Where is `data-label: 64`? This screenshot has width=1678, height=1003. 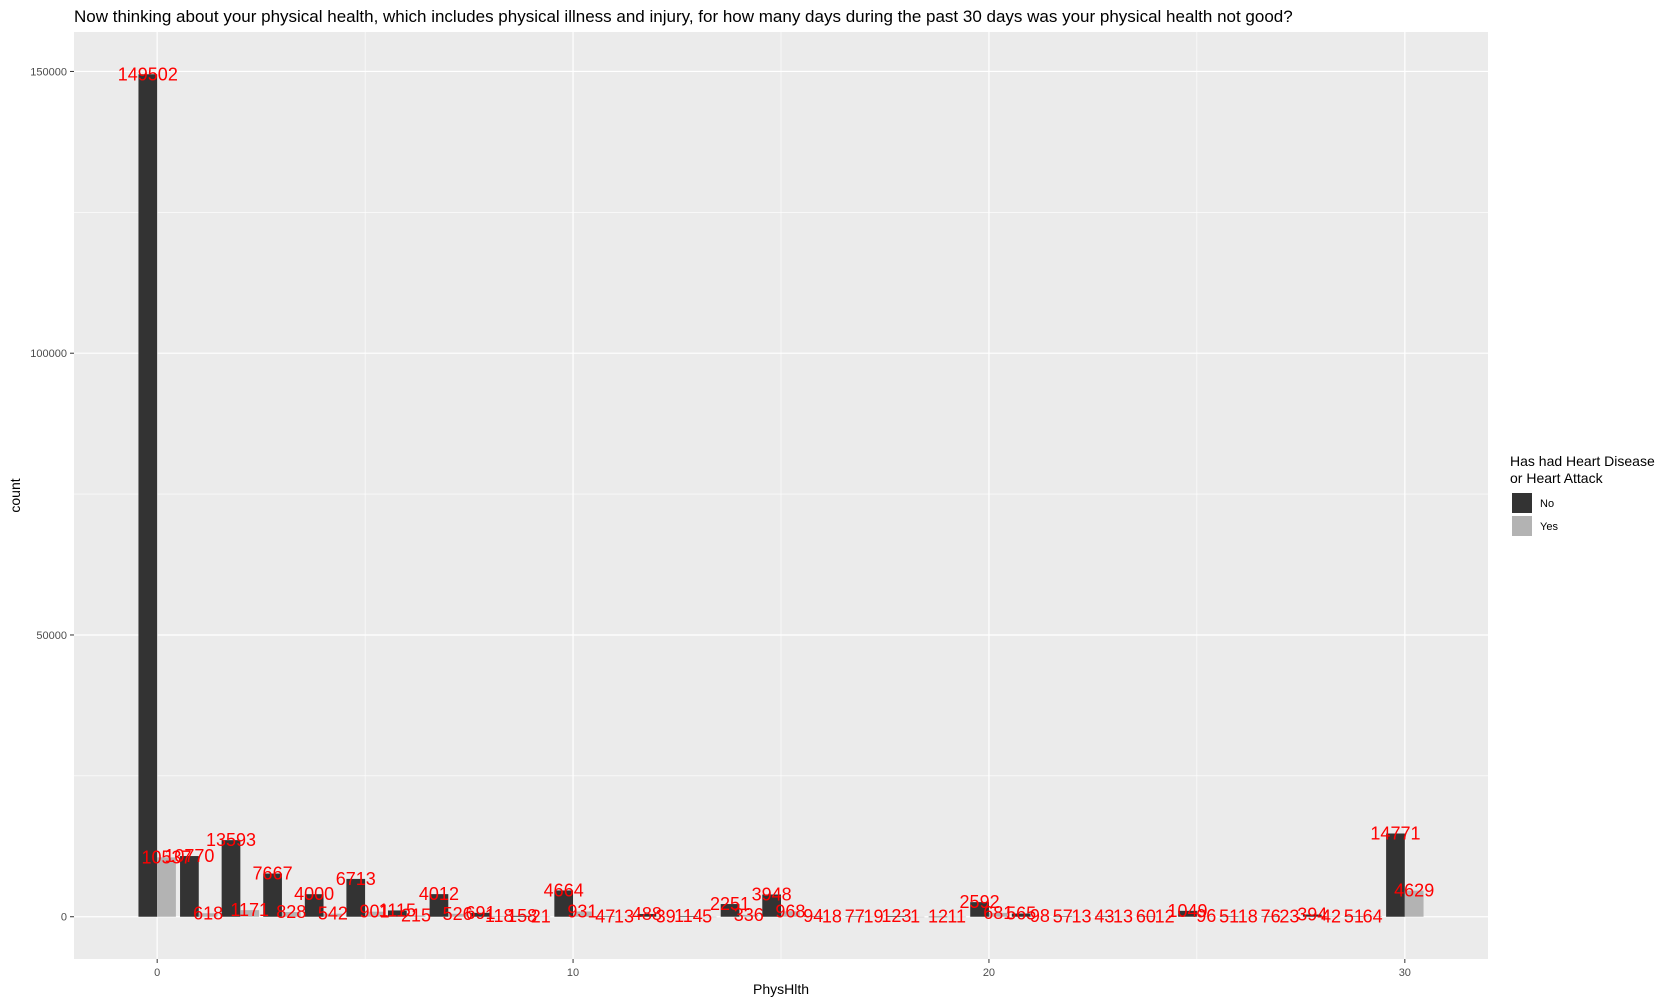 data-label: 64 is located at coordinates (1373, 916).